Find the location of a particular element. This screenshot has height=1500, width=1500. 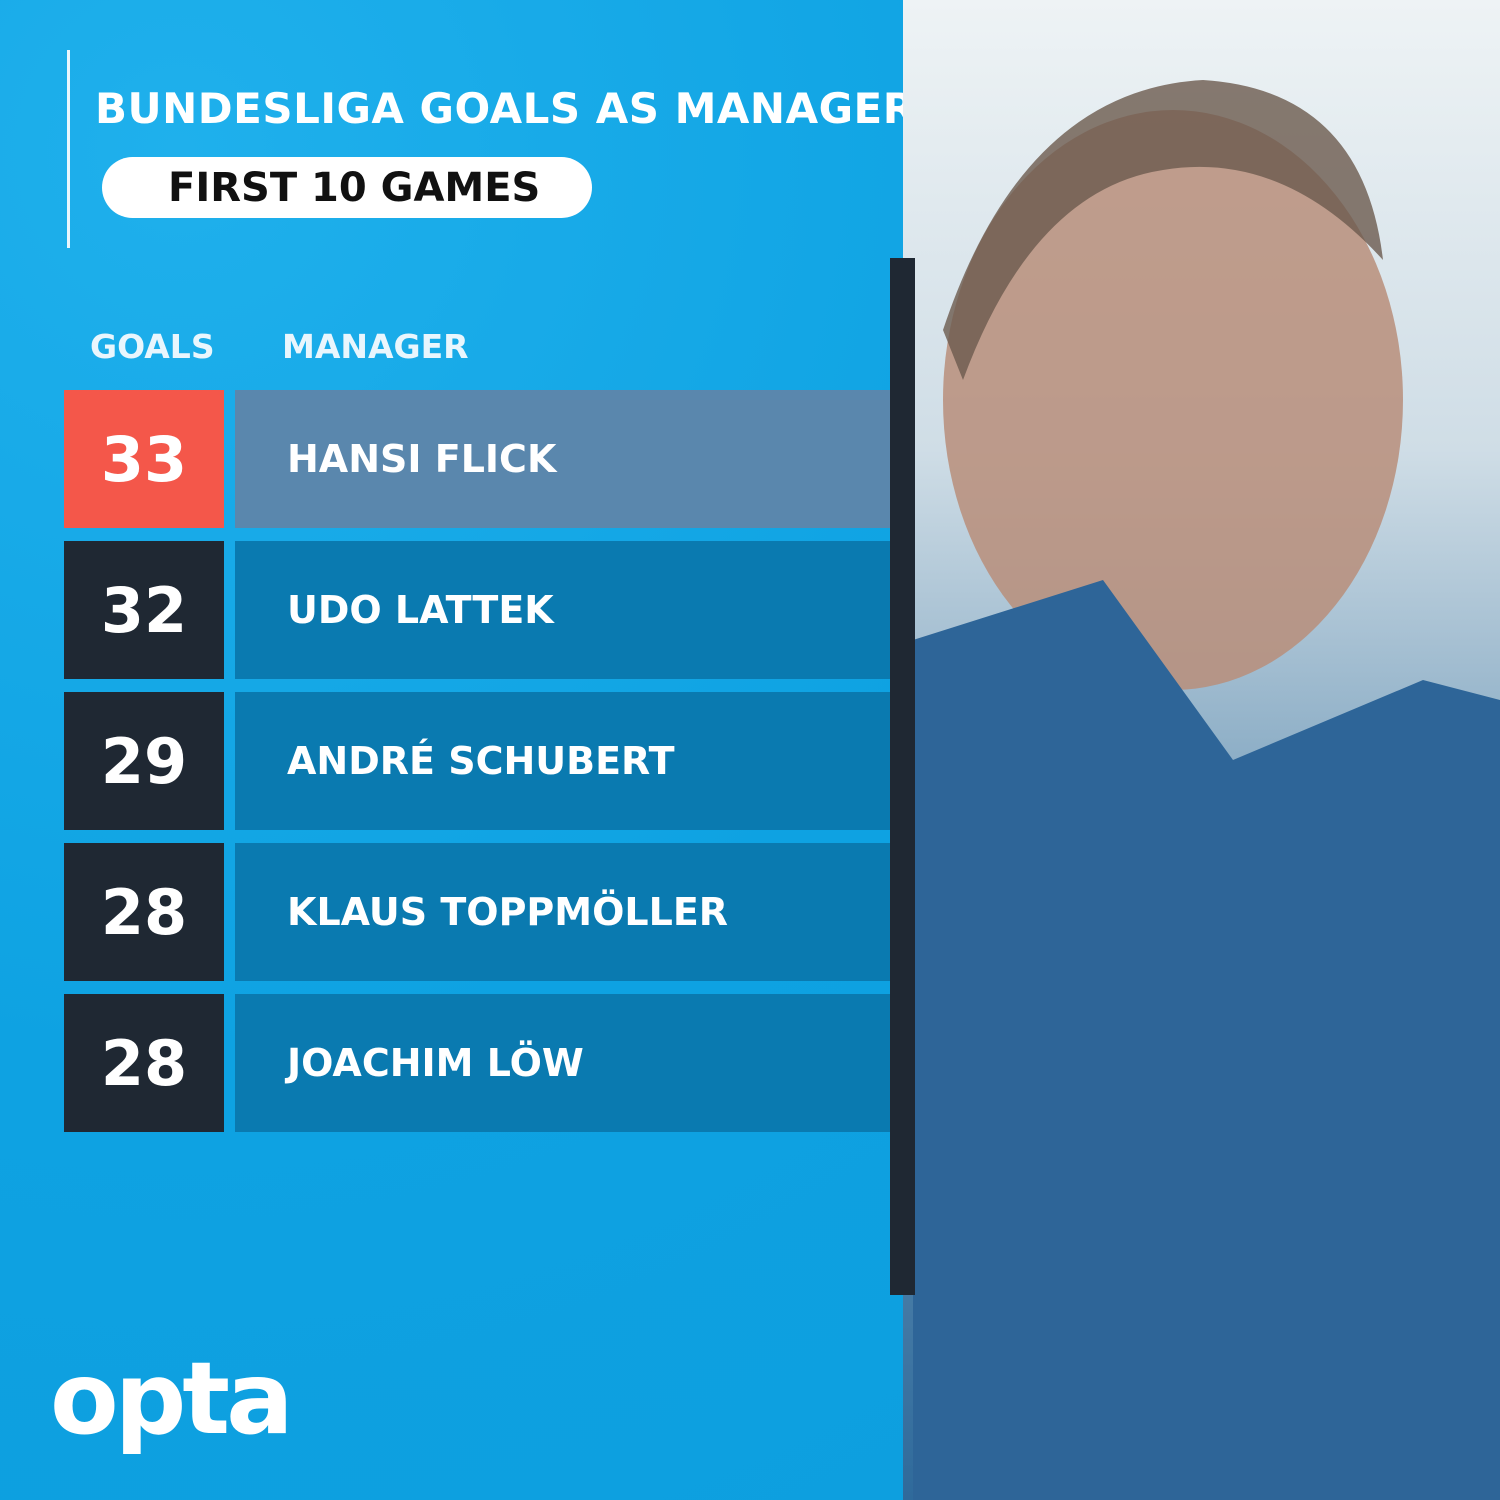

title-divider is located at coordinates (68, 149).